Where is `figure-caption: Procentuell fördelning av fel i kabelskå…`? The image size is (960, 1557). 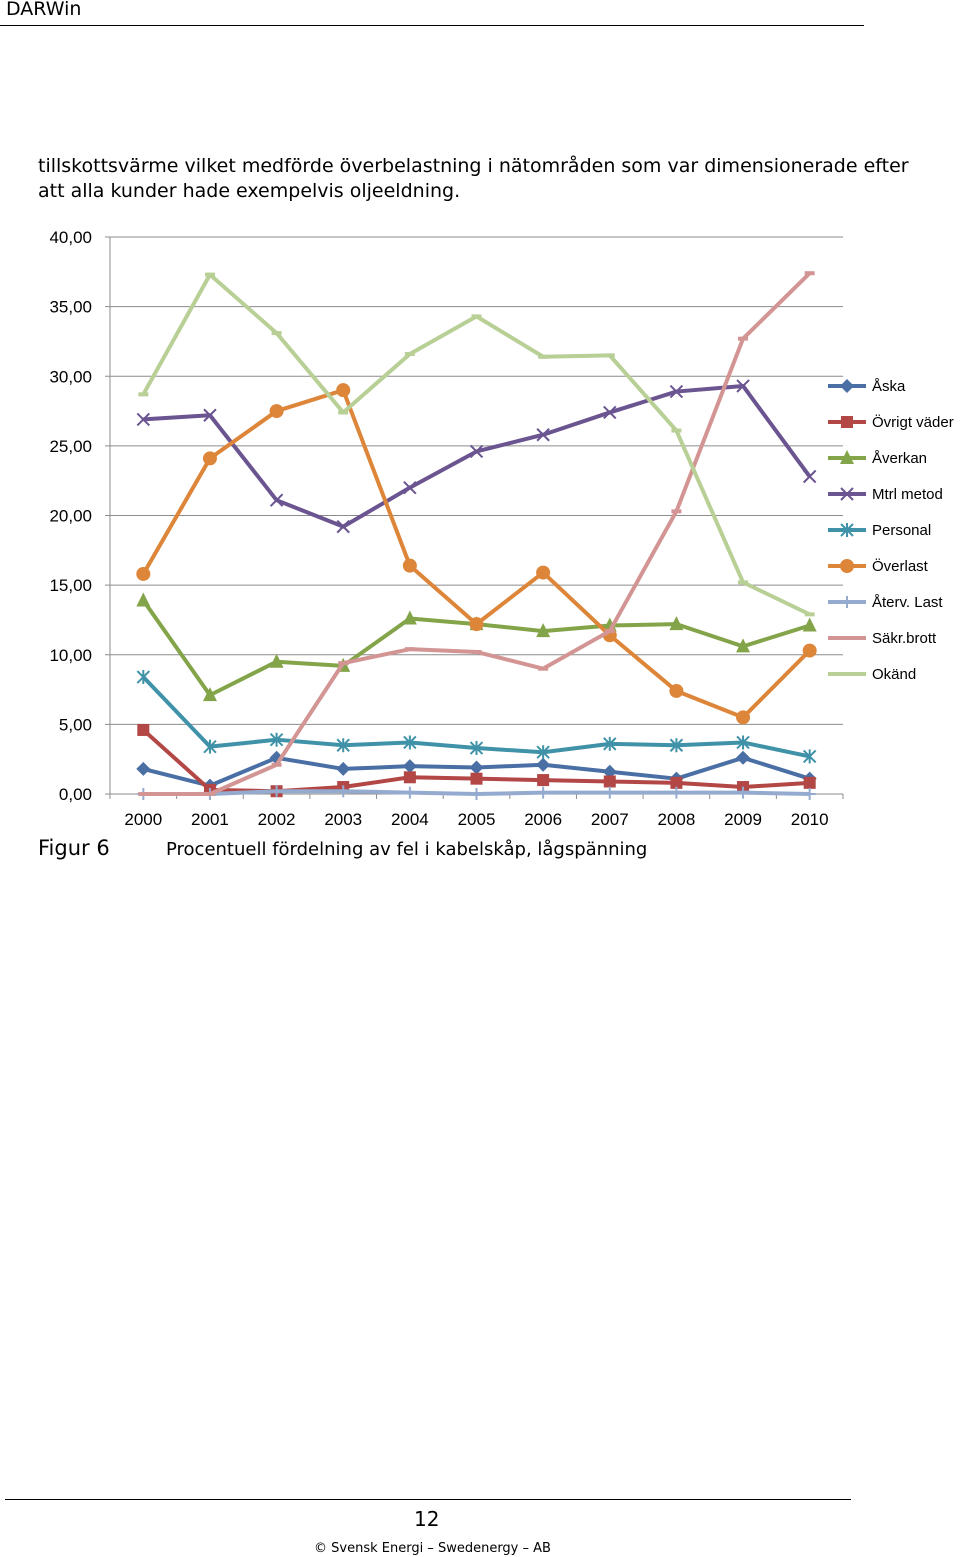 figure-caption: Procentuell fördelning av fel i kabelskå… is located at coordinates (407, 849).